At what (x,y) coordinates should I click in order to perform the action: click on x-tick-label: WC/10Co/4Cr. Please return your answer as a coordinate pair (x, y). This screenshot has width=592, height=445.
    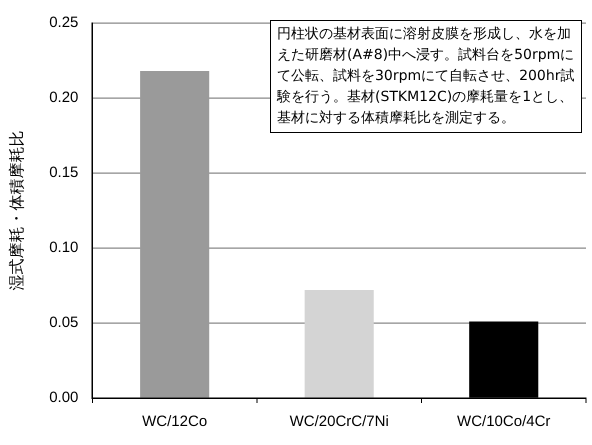
    Looking at the image, I should click on (503, 421).